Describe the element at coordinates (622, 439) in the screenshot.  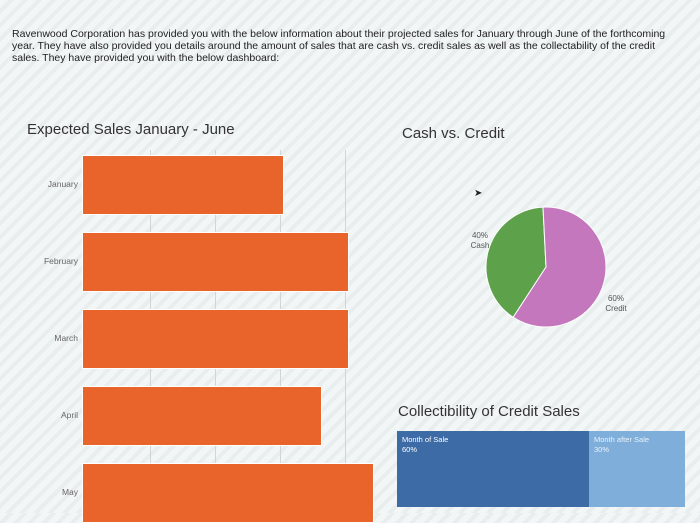
I see `treemap-block-label: Month after Sale` at that location.